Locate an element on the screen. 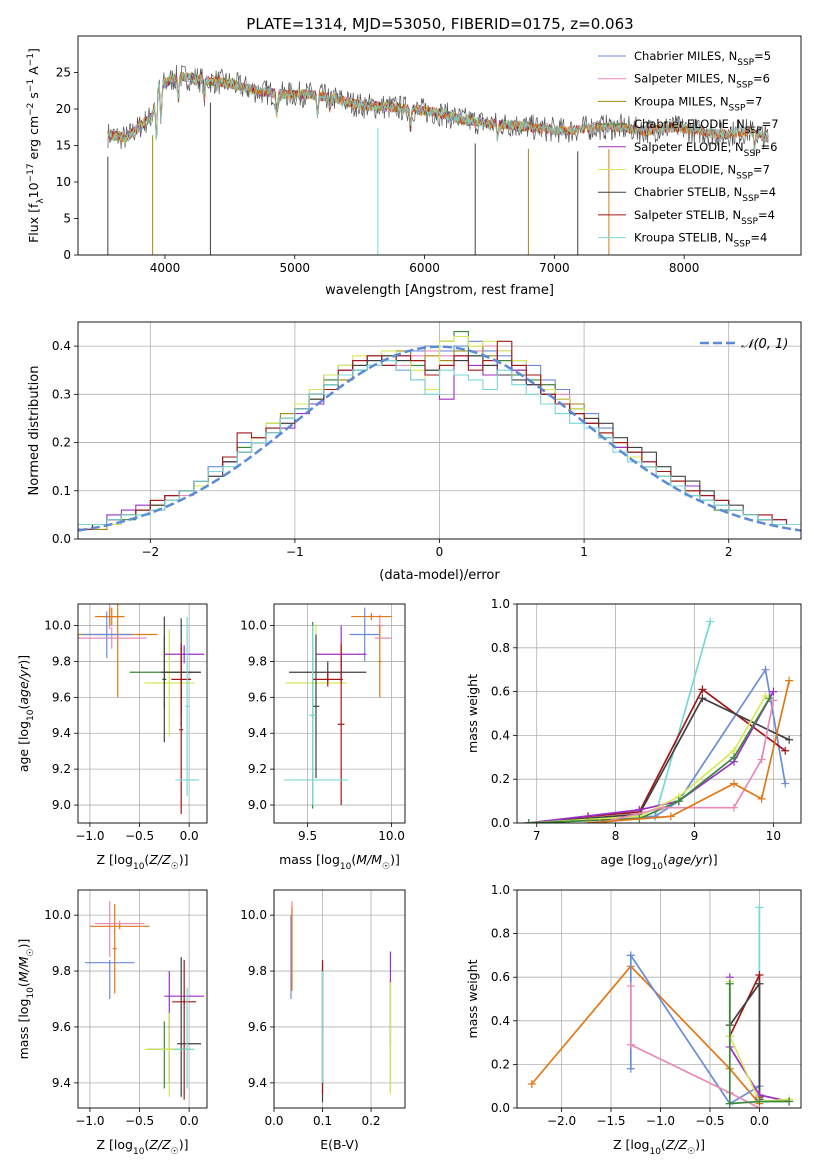 The width and height of the screenshot is (819, 1170). x-tick-label: −2.0 is located at coordinates (561, 1121).